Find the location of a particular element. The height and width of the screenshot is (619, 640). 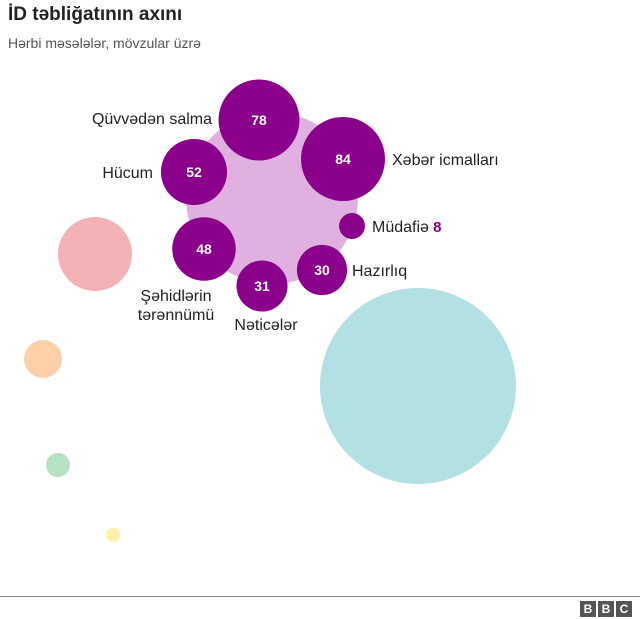

bubble-value: 30 is located at coordinates (322, 270).